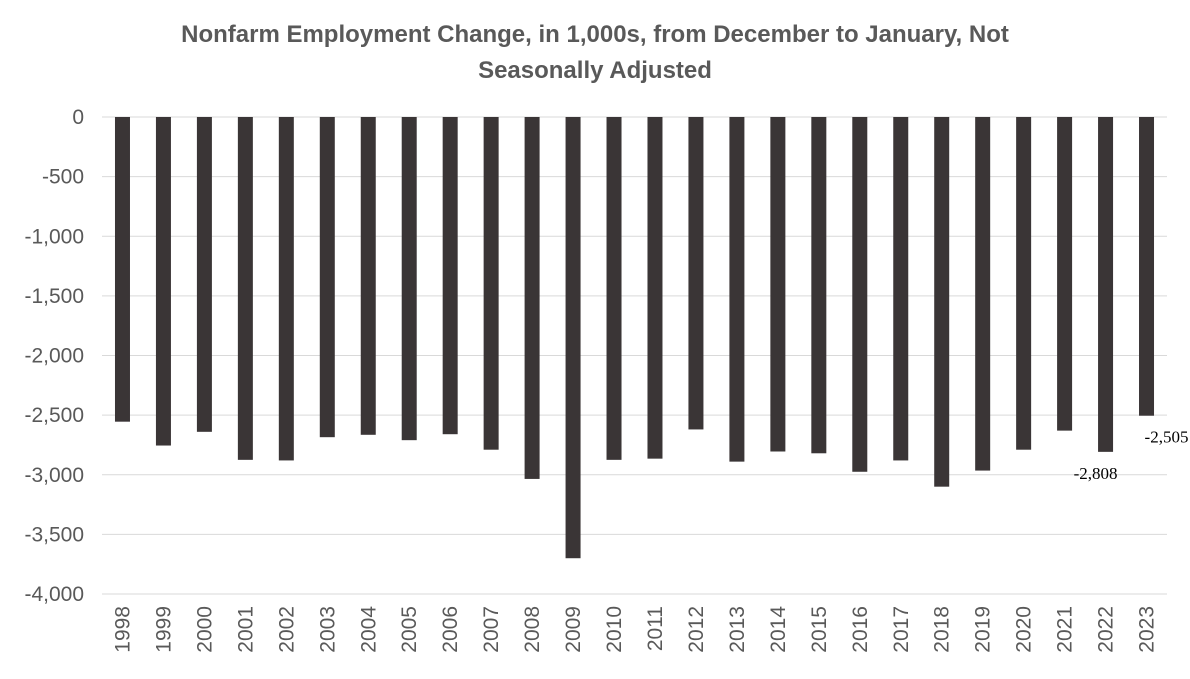  I want to click on bar-2007, so click(491, 283).